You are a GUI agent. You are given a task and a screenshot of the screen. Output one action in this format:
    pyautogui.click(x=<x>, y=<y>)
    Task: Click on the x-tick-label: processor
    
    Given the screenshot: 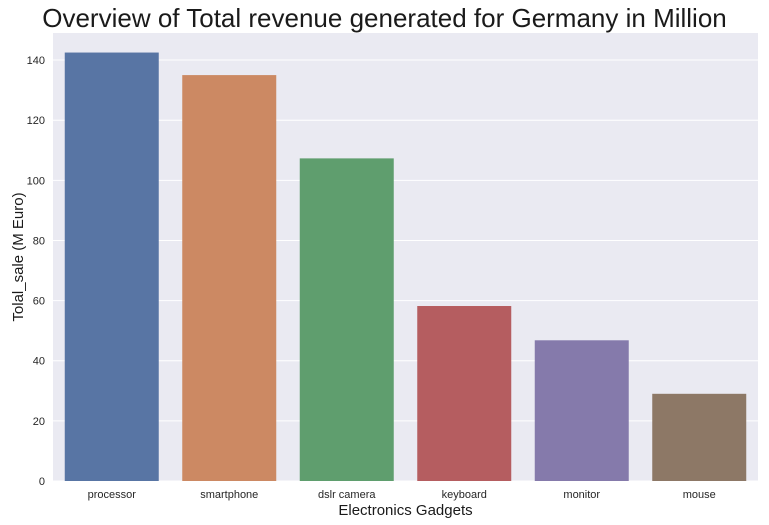 What is the action you would take?
    pyautogui.click(x=112, y=495)
    